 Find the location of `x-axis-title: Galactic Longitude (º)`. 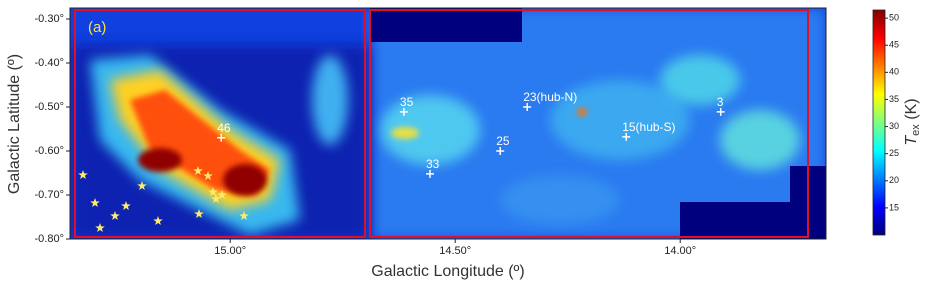

x-axis-title: Galactic Longitude (º) is located at coordinates (447, 271).